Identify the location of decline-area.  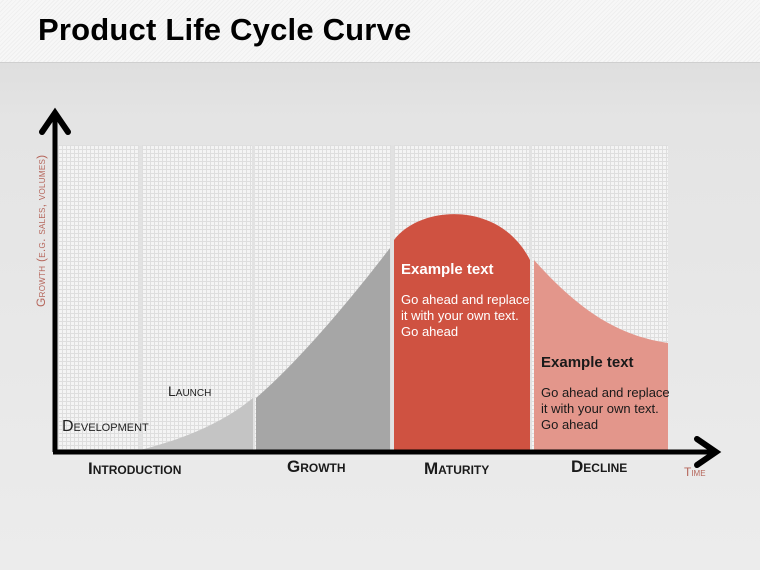
(601, 355).